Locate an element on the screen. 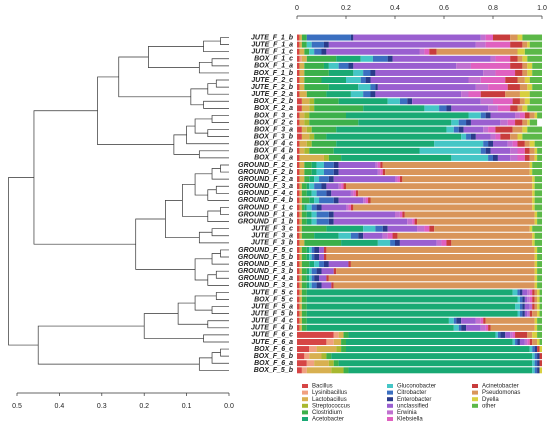 The image size is (550, 425). category-label: GROUND_F_5_a is located at coordinates (265, 264).